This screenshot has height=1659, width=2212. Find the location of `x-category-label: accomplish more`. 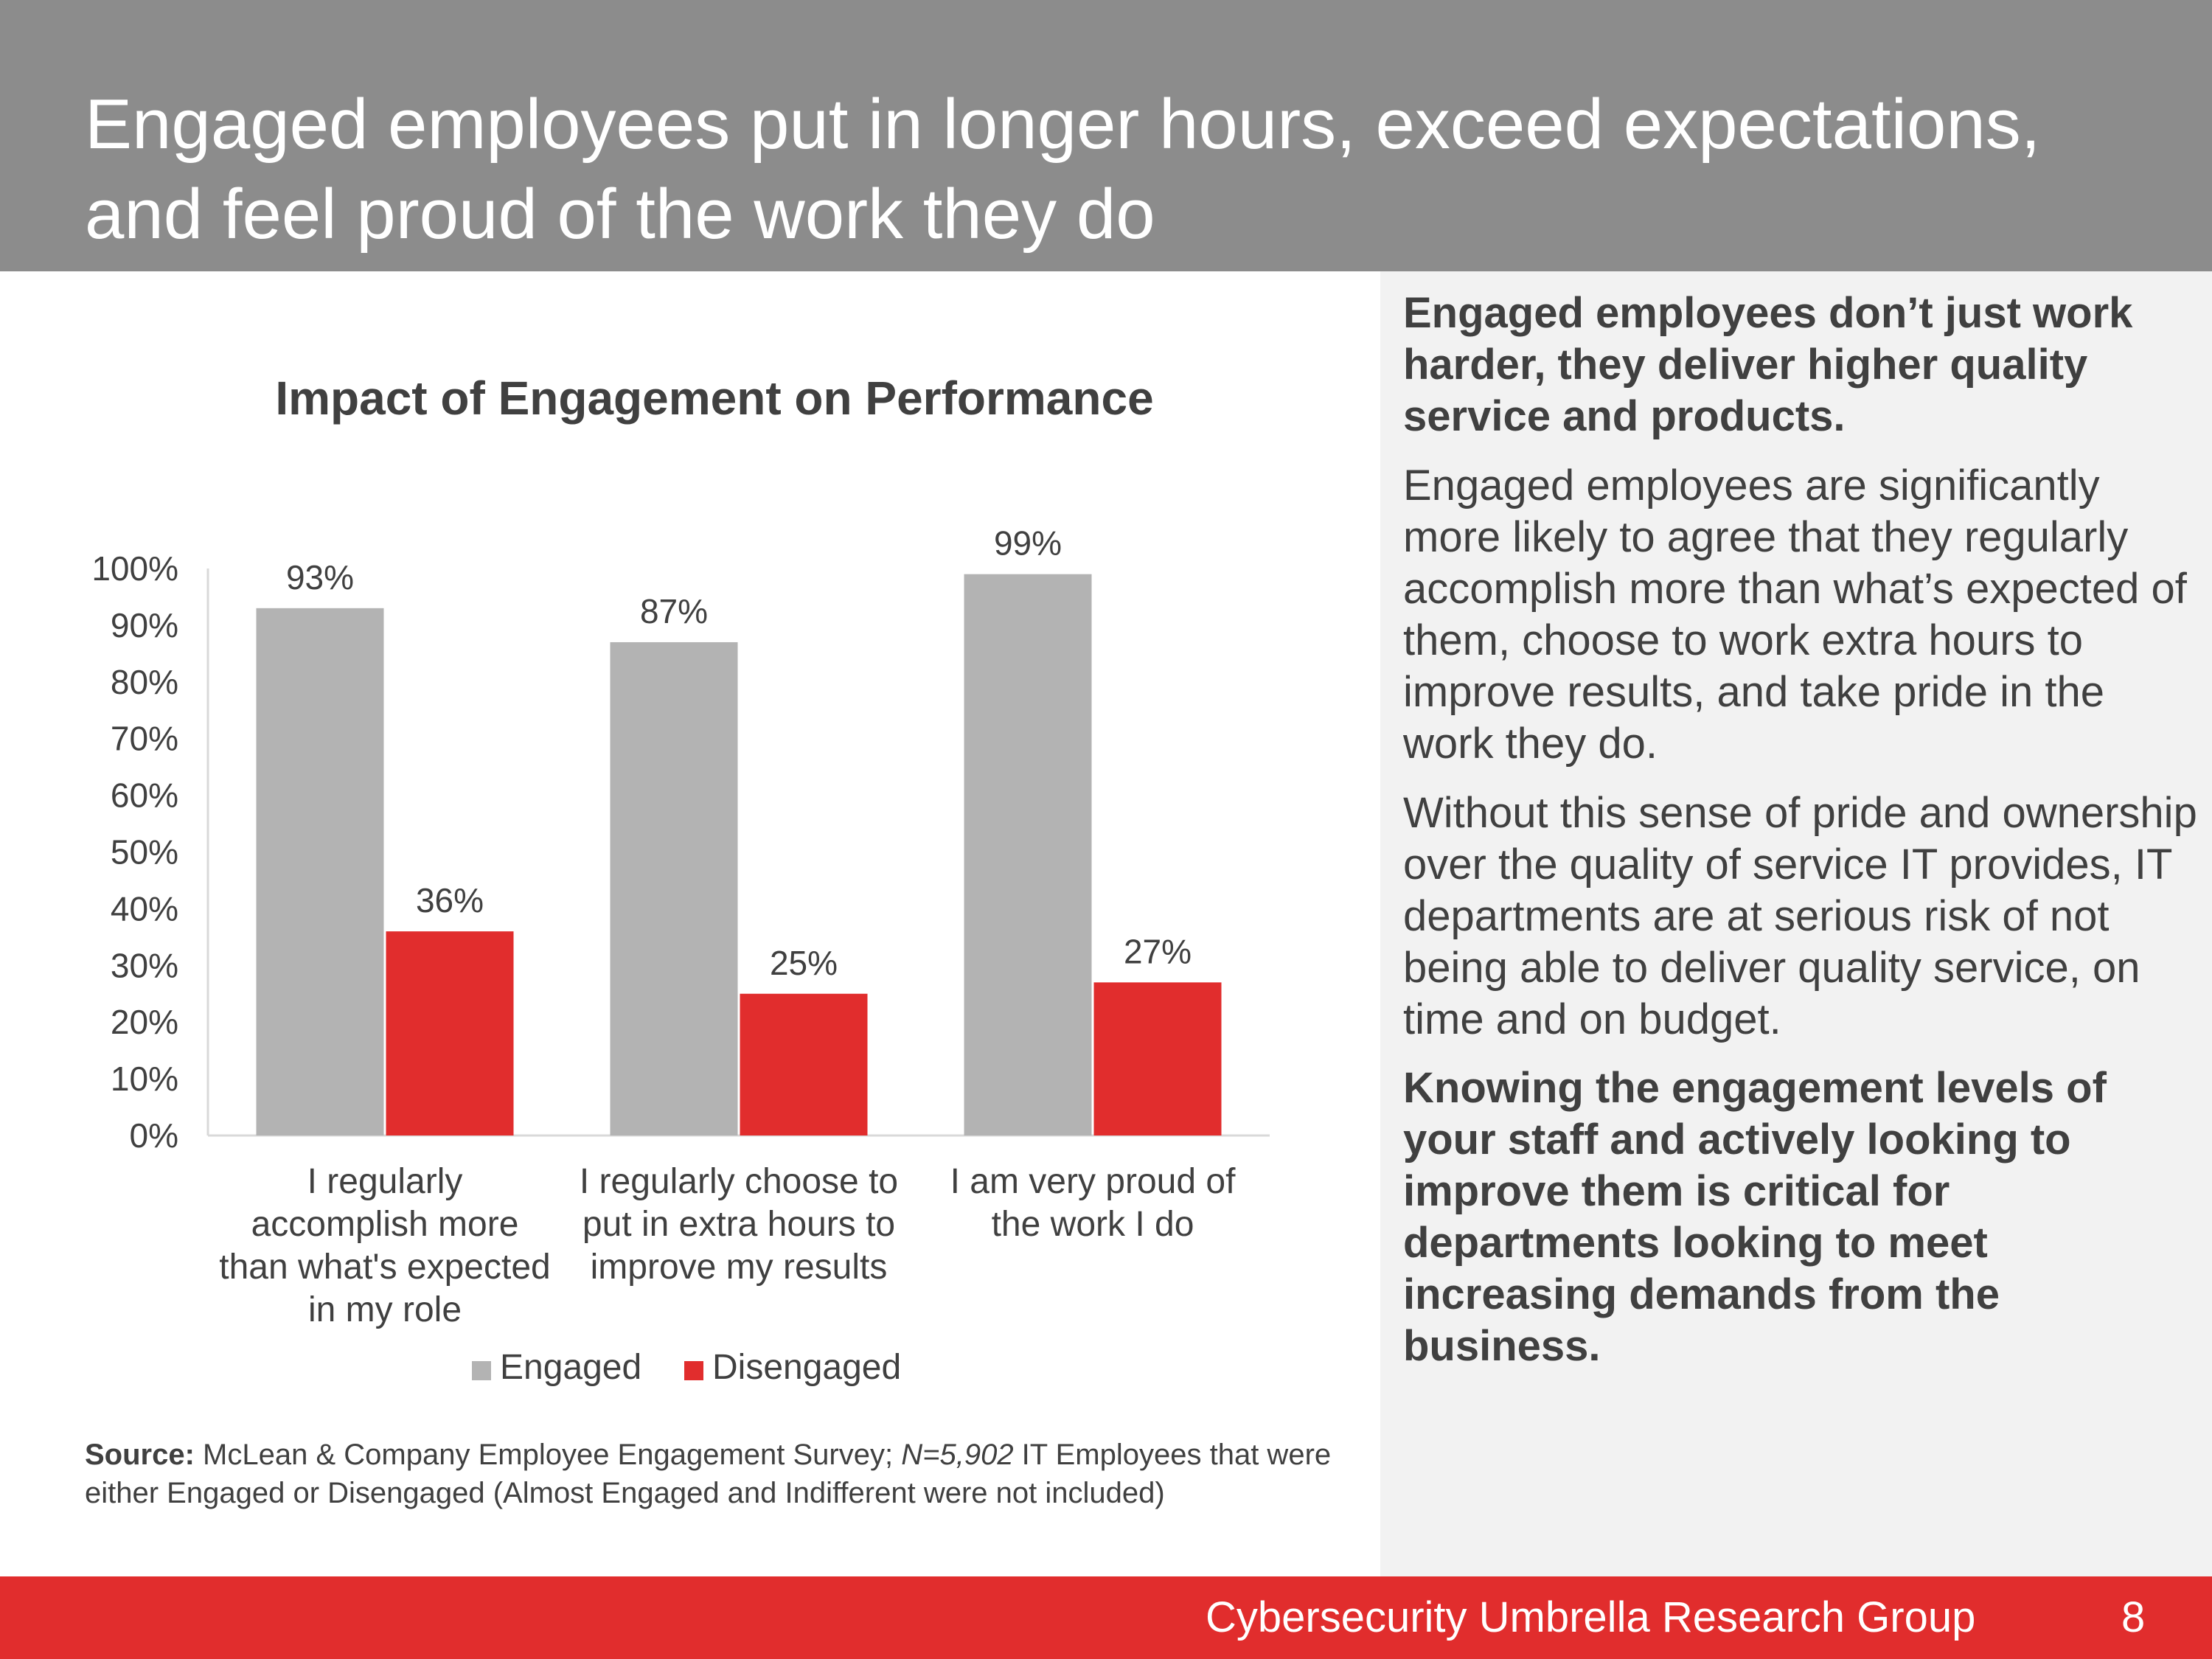

x-category-label: accomplish more is located at coordinates (385, 1224).